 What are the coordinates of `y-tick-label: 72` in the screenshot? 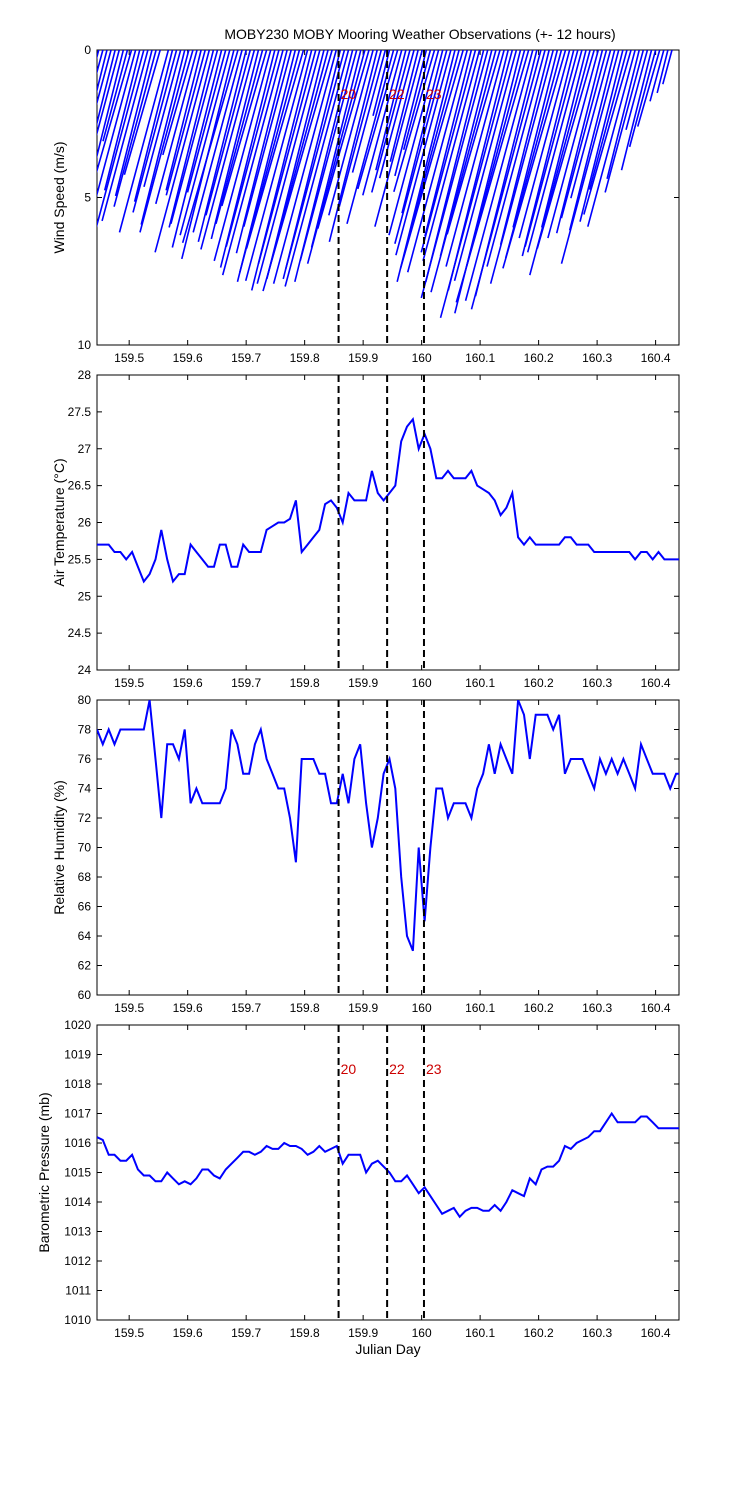 It's located at (85, 818).